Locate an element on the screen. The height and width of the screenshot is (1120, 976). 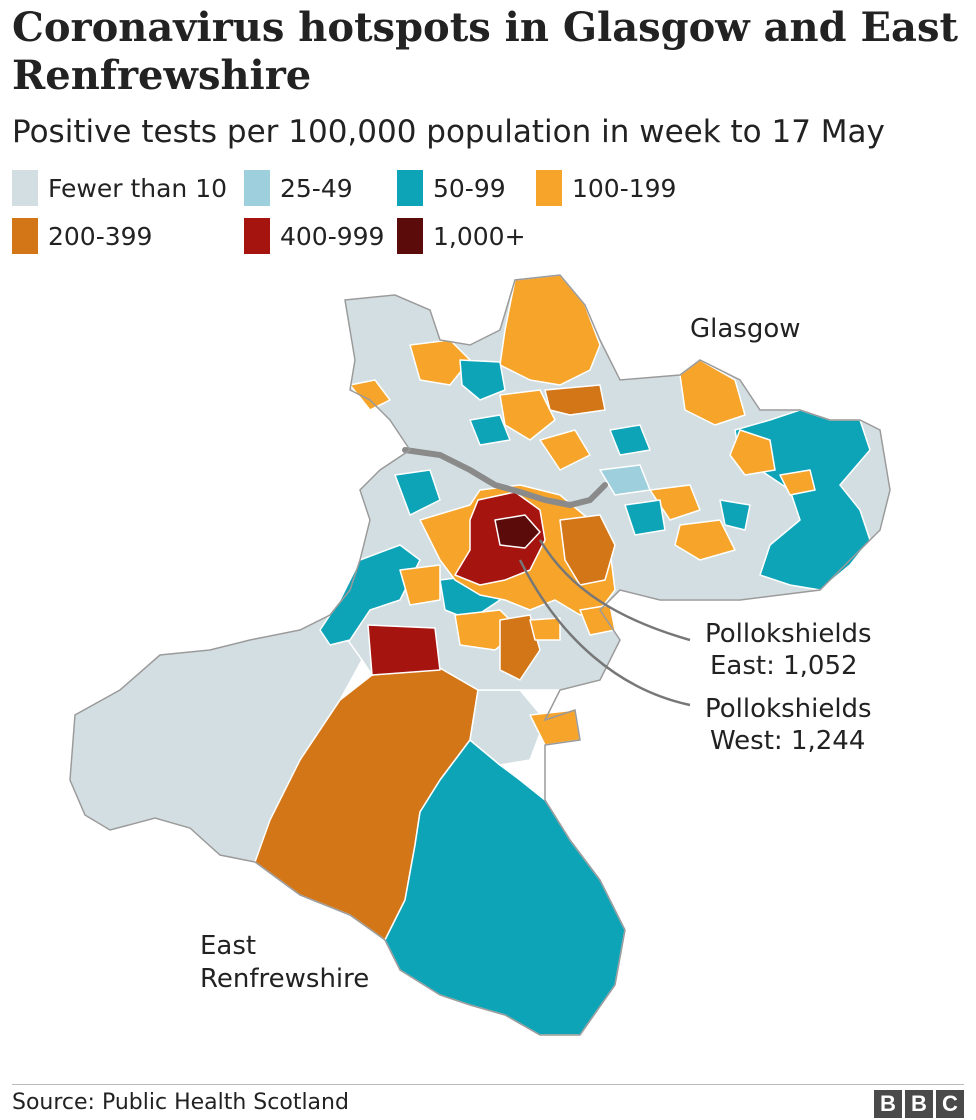
callout-line-west is located at coordinates (604, 633).